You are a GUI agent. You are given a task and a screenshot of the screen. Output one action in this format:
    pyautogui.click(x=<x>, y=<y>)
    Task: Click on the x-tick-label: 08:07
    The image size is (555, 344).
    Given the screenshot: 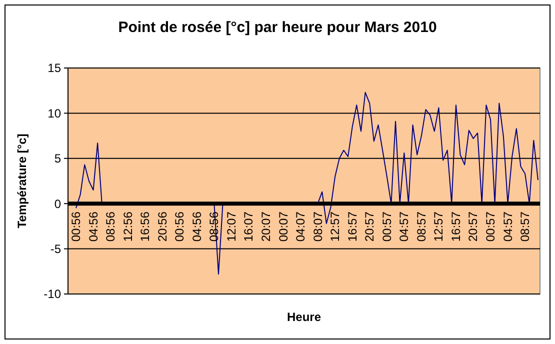 What is the action you would take?
    pyautogui.click(x=317, y=226)
    